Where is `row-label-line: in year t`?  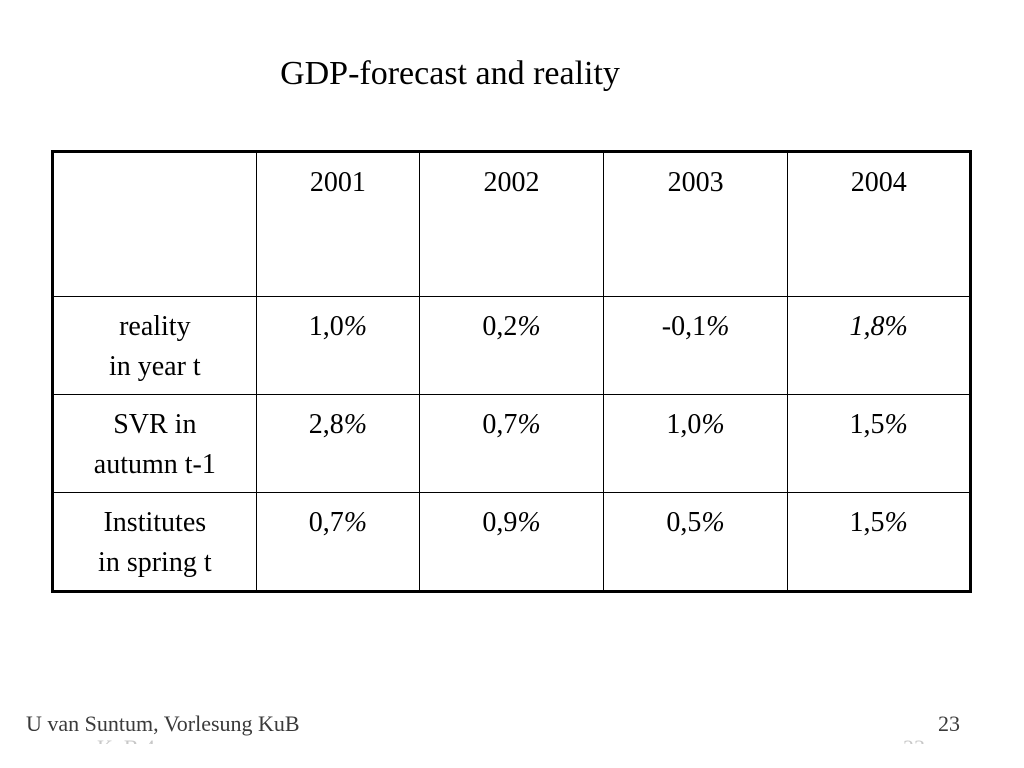 row-label-line: in year t is located at coordinates (154, 367).